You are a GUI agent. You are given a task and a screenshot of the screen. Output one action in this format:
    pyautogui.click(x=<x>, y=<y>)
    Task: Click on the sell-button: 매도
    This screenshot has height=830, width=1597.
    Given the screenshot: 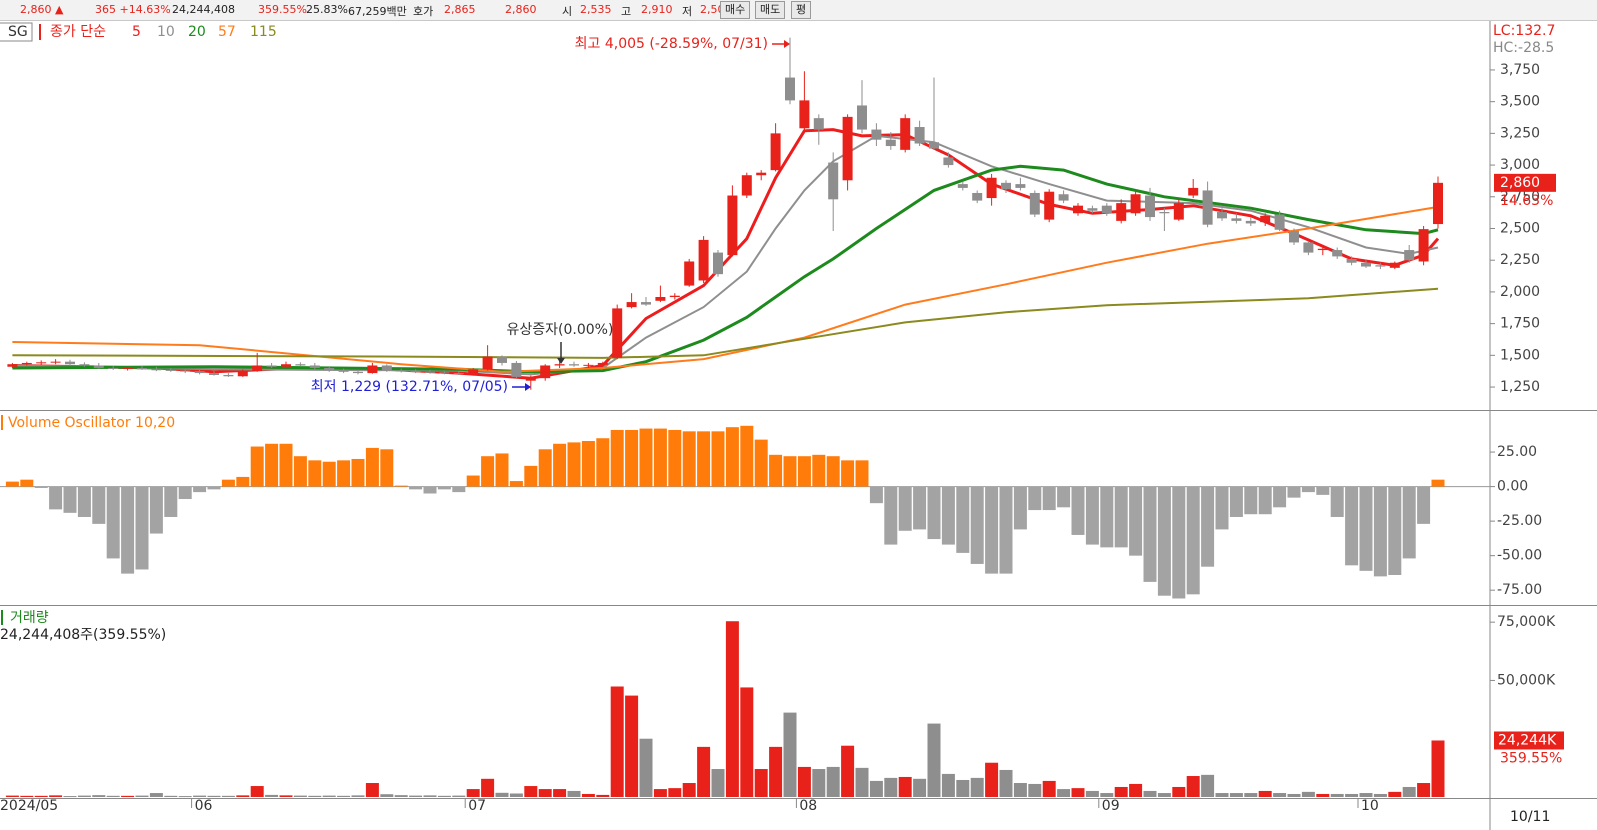 What is the action you would take?
    pyautogui.click(x=770, y=10)
    